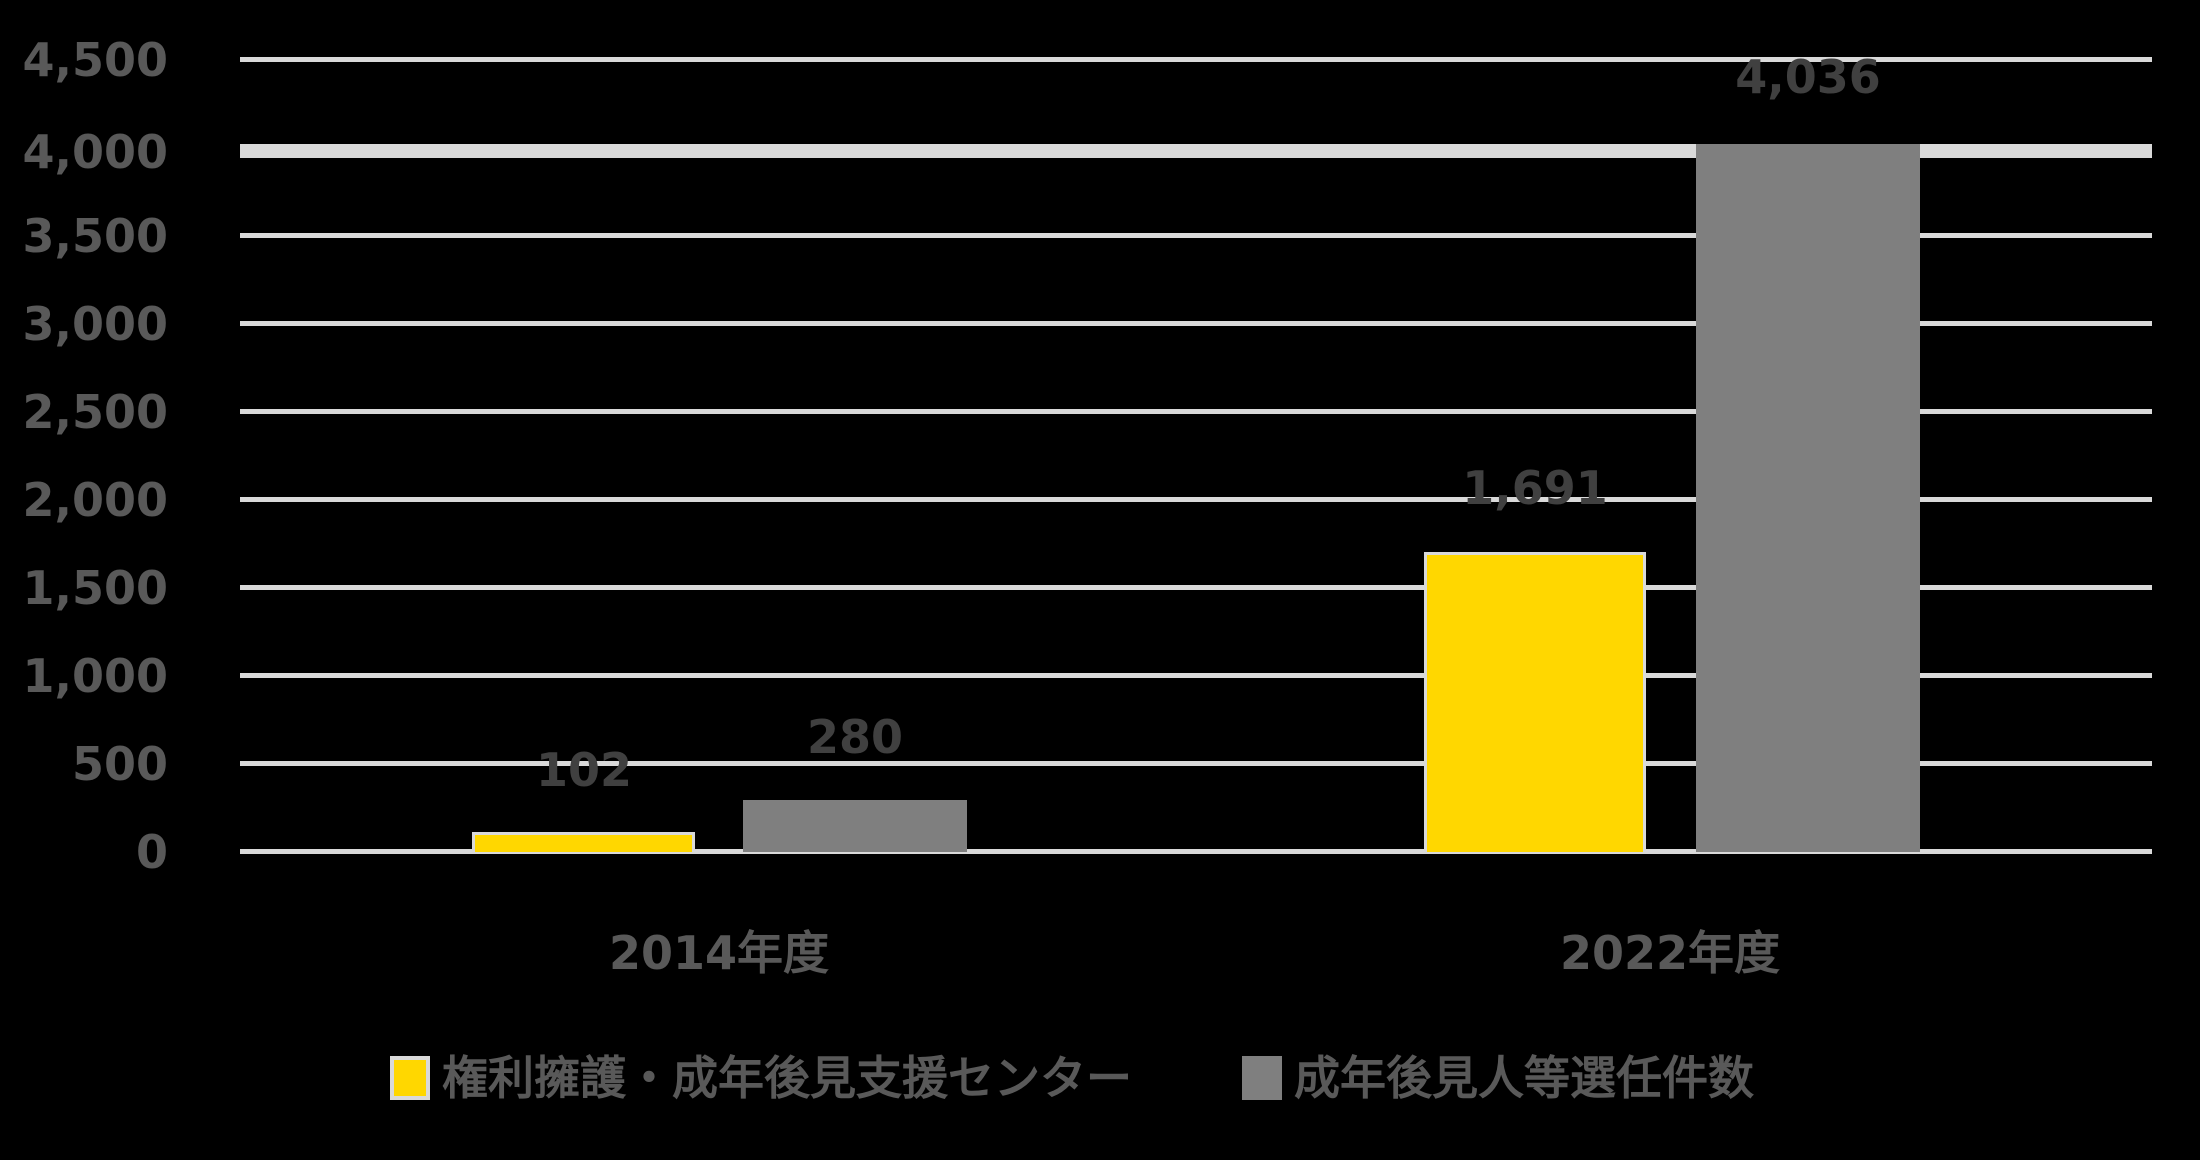 The width and height of the screenshot is (2200, 1160). I want to click on y-tick-label: 1,500, so click(95, 588).